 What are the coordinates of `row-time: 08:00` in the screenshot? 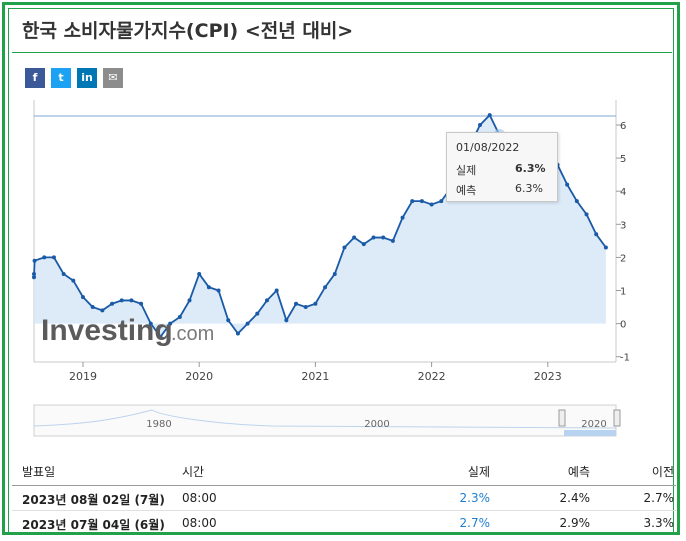 It's located at (199, 498).